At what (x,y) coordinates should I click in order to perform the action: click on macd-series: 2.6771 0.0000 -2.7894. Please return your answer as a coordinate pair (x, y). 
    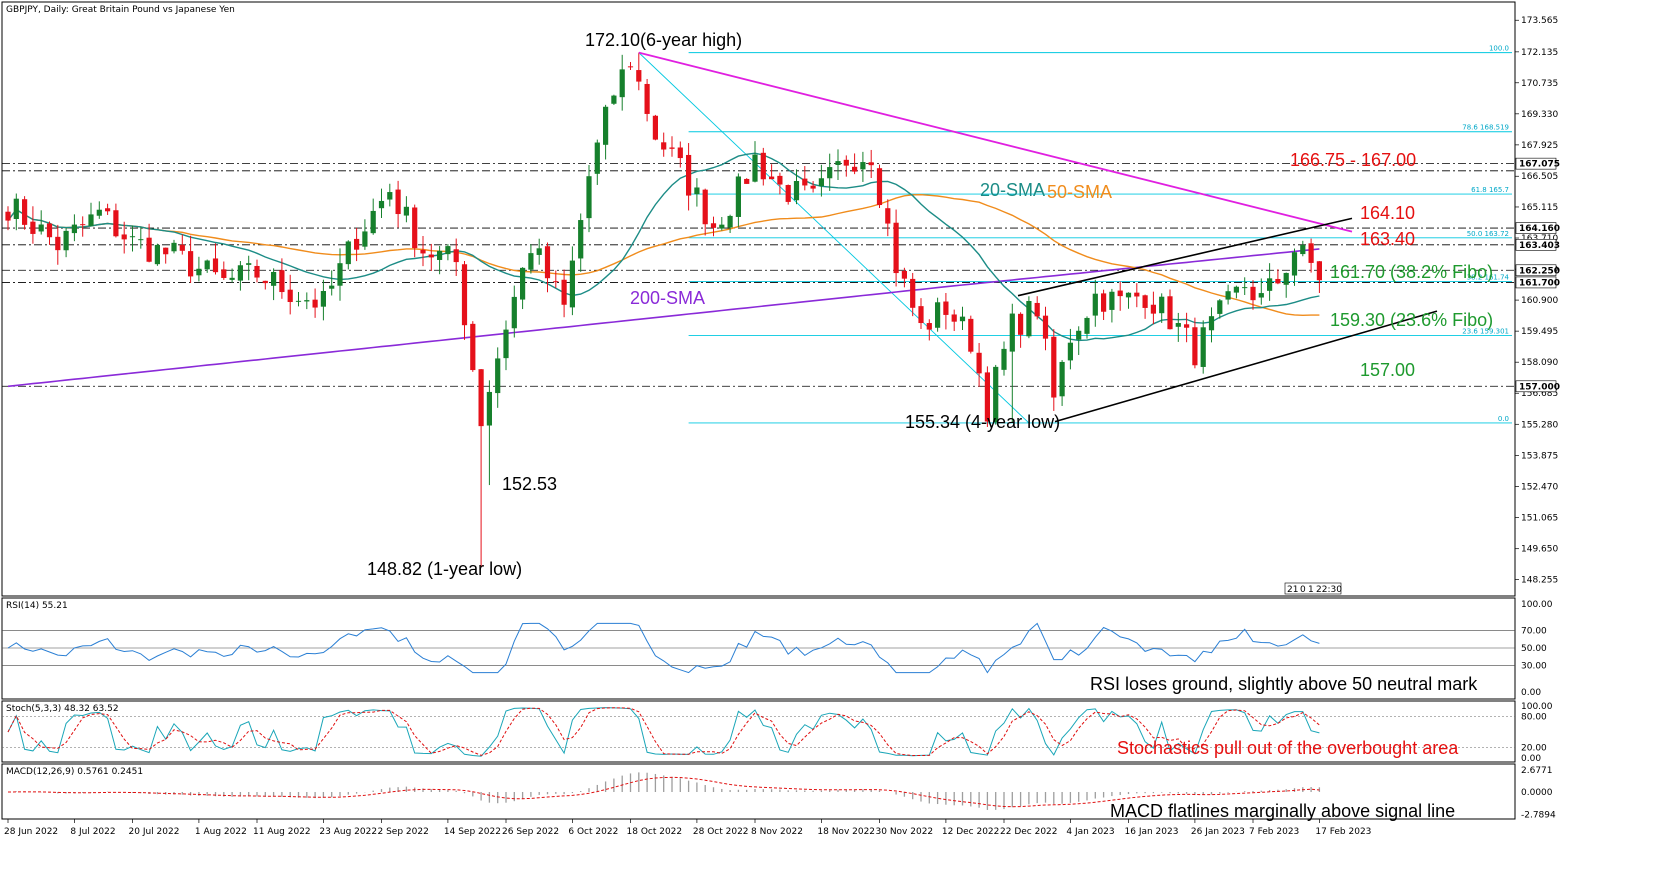
    Looking at the image, I should click on (781, 793).